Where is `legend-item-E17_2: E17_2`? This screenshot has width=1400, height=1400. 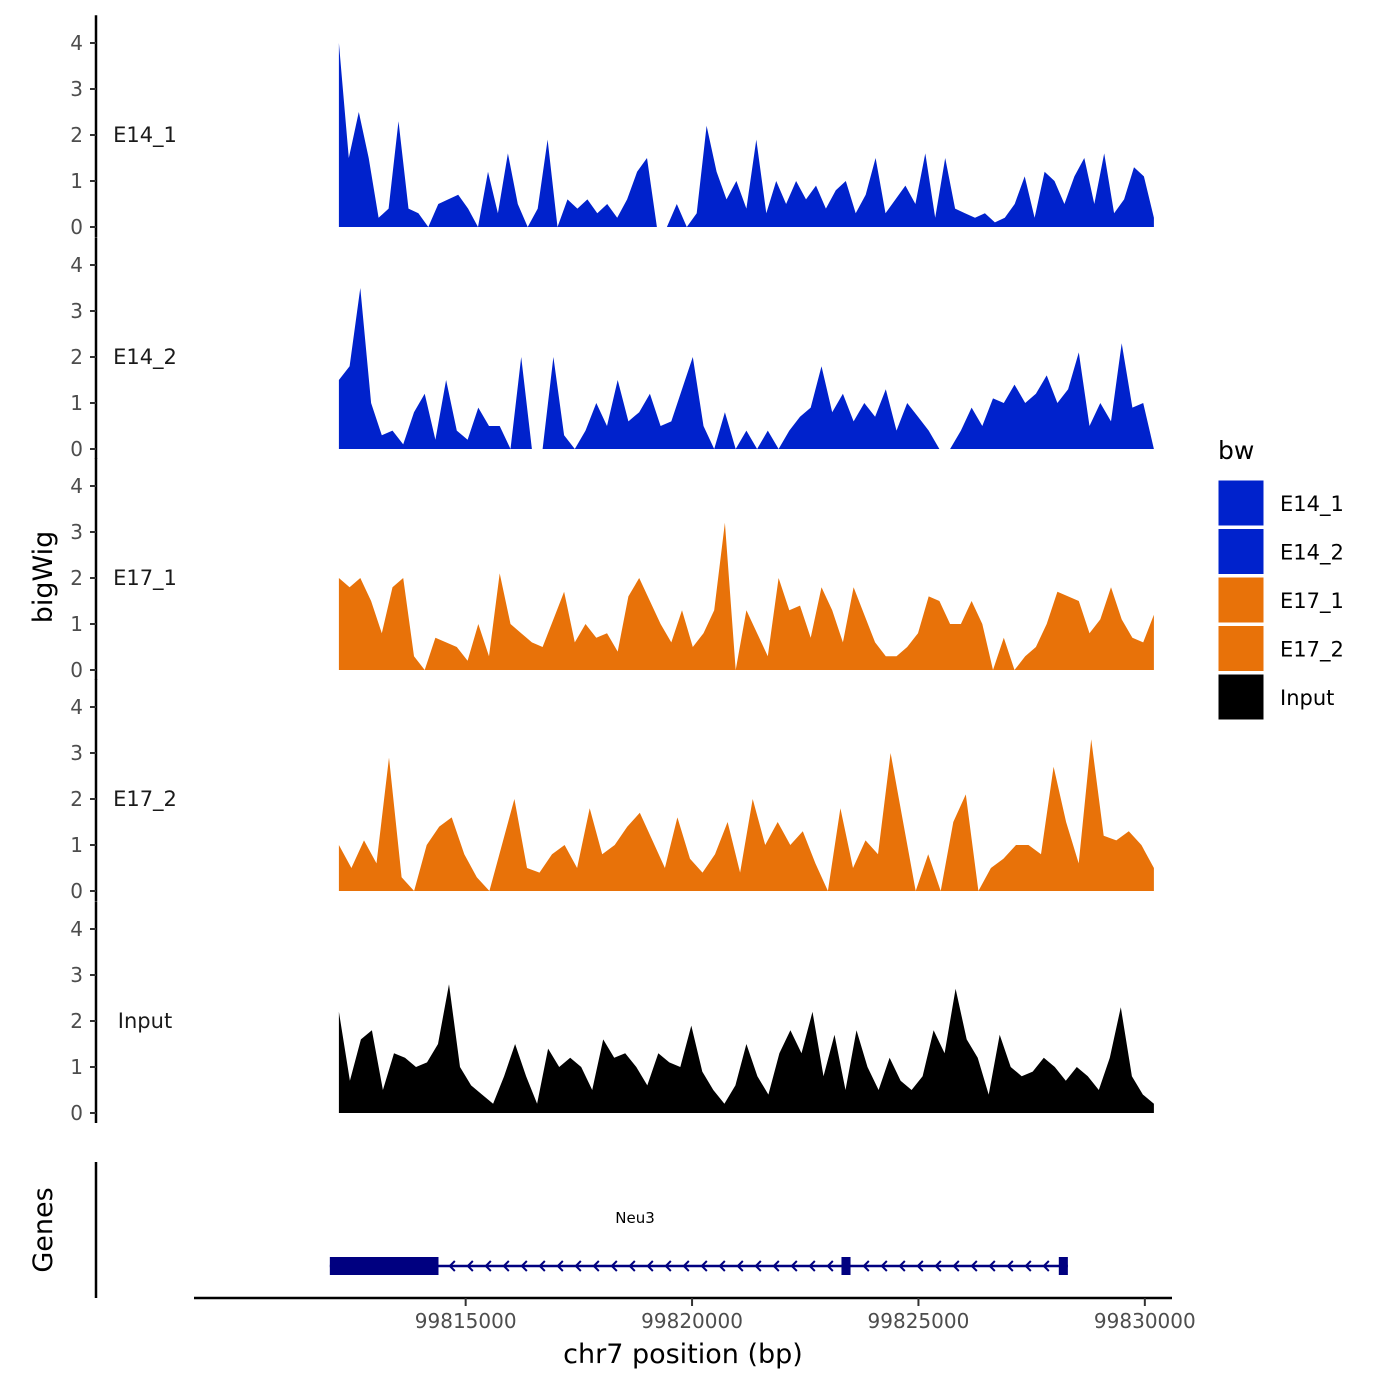
legend-item-E17_2: E17_2 is located at coordinates (1280, 648).